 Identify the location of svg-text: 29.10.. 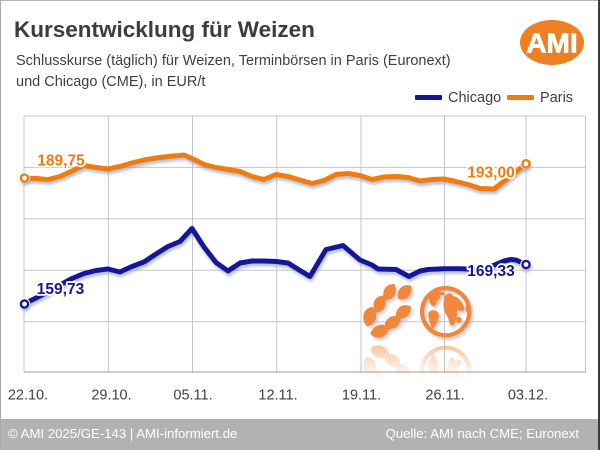
(111, 396).